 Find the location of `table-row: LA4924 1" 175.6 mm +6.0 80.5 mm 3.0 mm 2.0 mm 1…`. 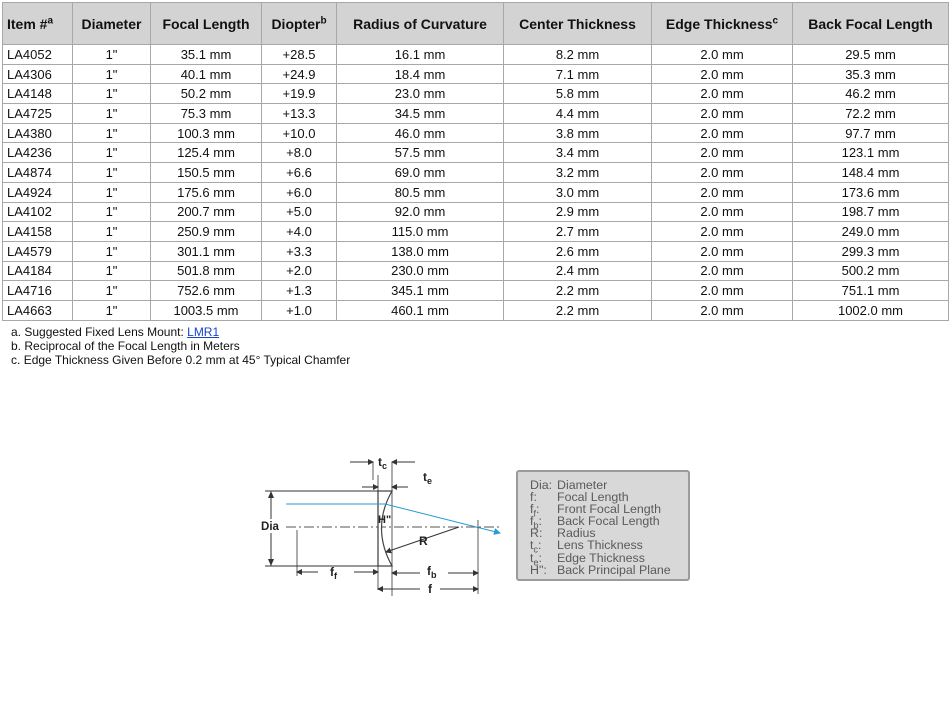

table-row: LA4924 1" 175.6 mm +6.0 80.5 mm 3.0 mm 2.0 mm 1… is located at coordinates (475, 192).